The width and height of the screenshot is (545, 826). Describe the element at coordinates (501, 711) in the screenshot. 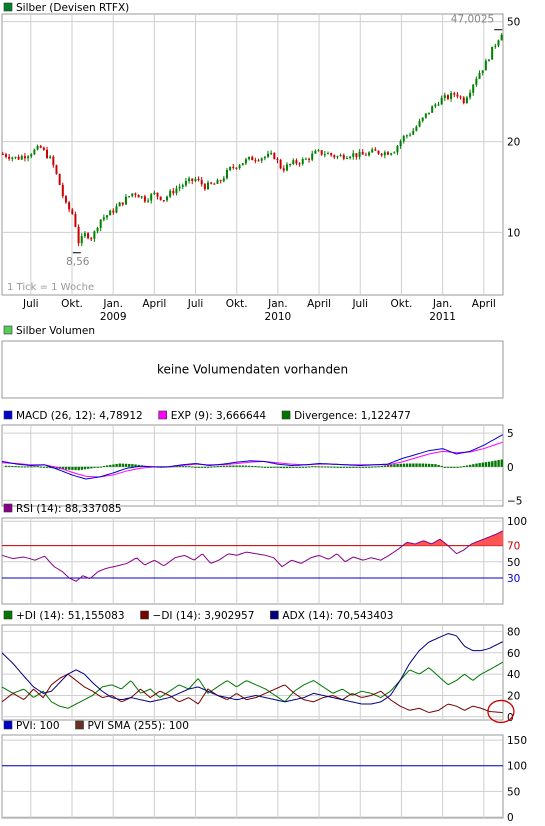

I see `highlight-circle` at that location.